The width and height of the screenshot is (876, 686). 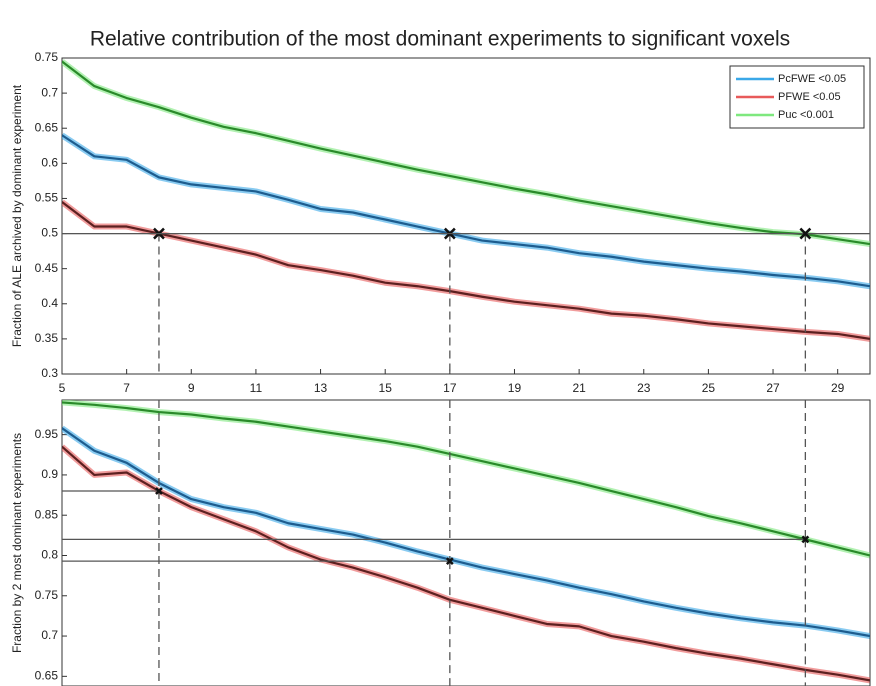 I want to click on x-tick-label: 29, so click(x=838, y=388).